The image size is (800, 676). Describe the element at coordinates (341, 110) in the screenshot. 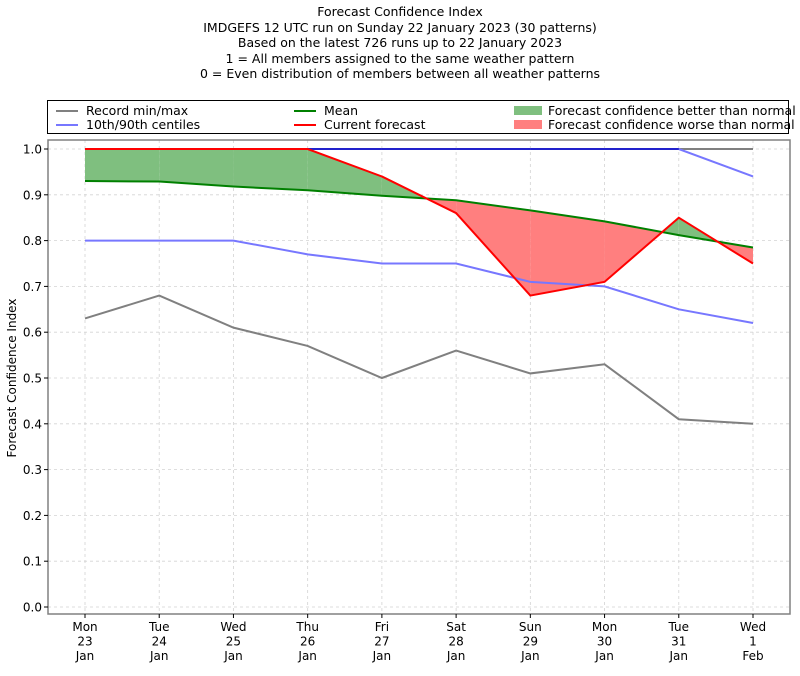

I see `legend-label-mean: Mean` at that location.